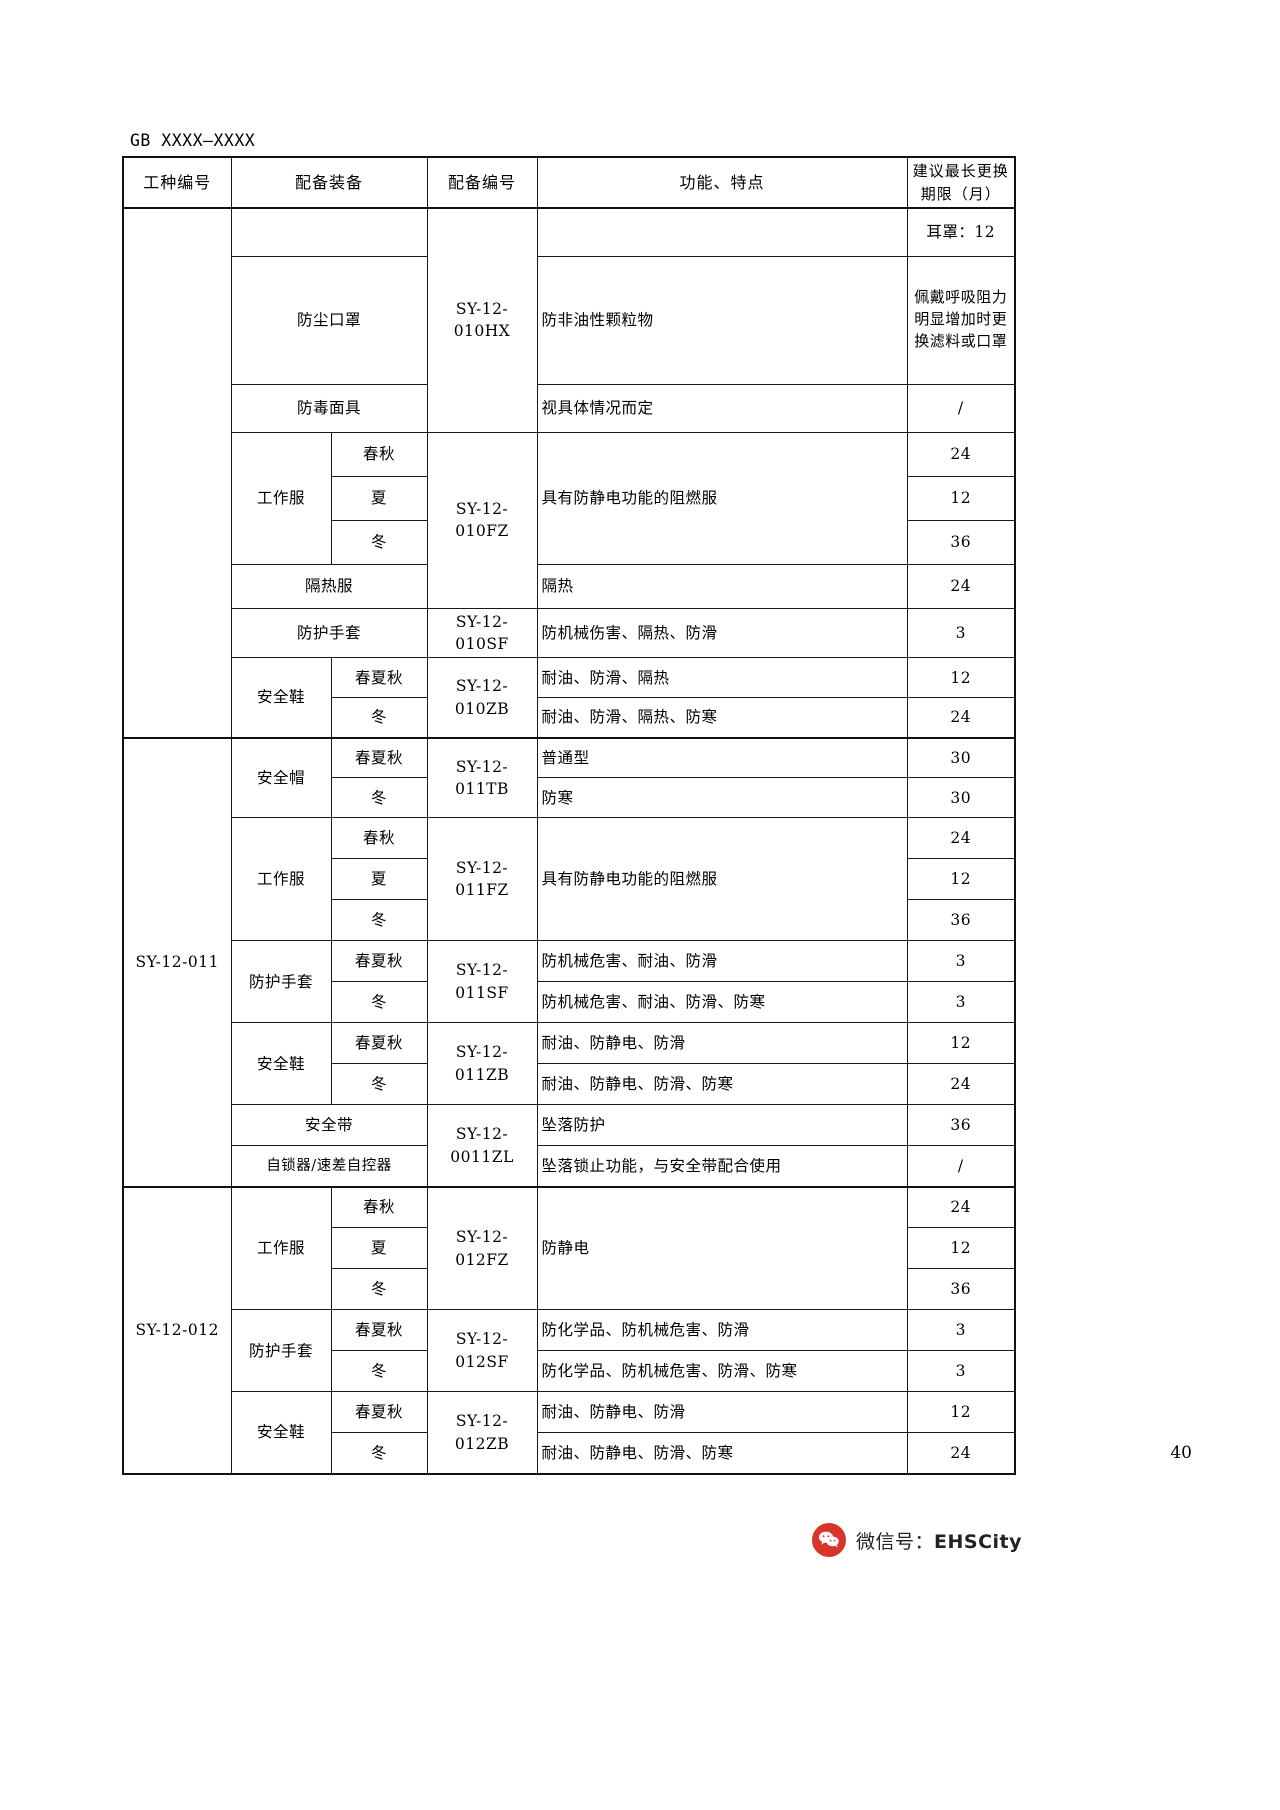 Image resolution: width=1280 pixels, height=1810 pixels. What do you see at coordinates (482, 1433) in the screenshot?
I see `cell-equipment-code: SY-12-012ZB` at bounding box center [482, 1433].